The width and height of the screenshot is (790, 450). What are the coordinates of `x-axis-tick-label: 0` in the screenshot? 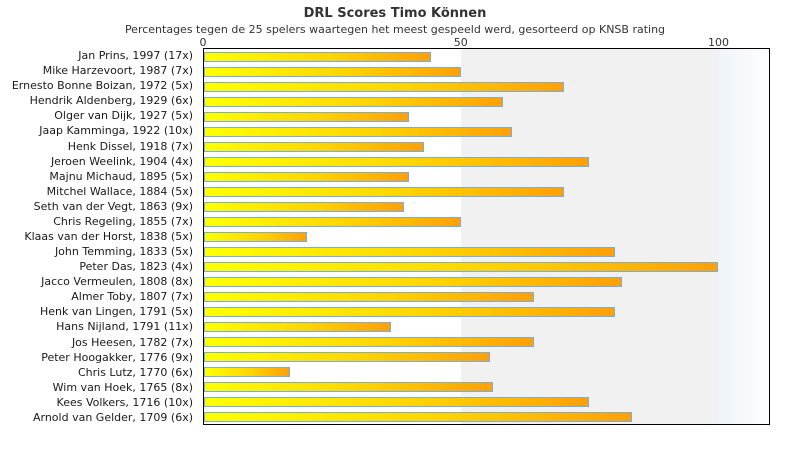 It's located at (203, 42).